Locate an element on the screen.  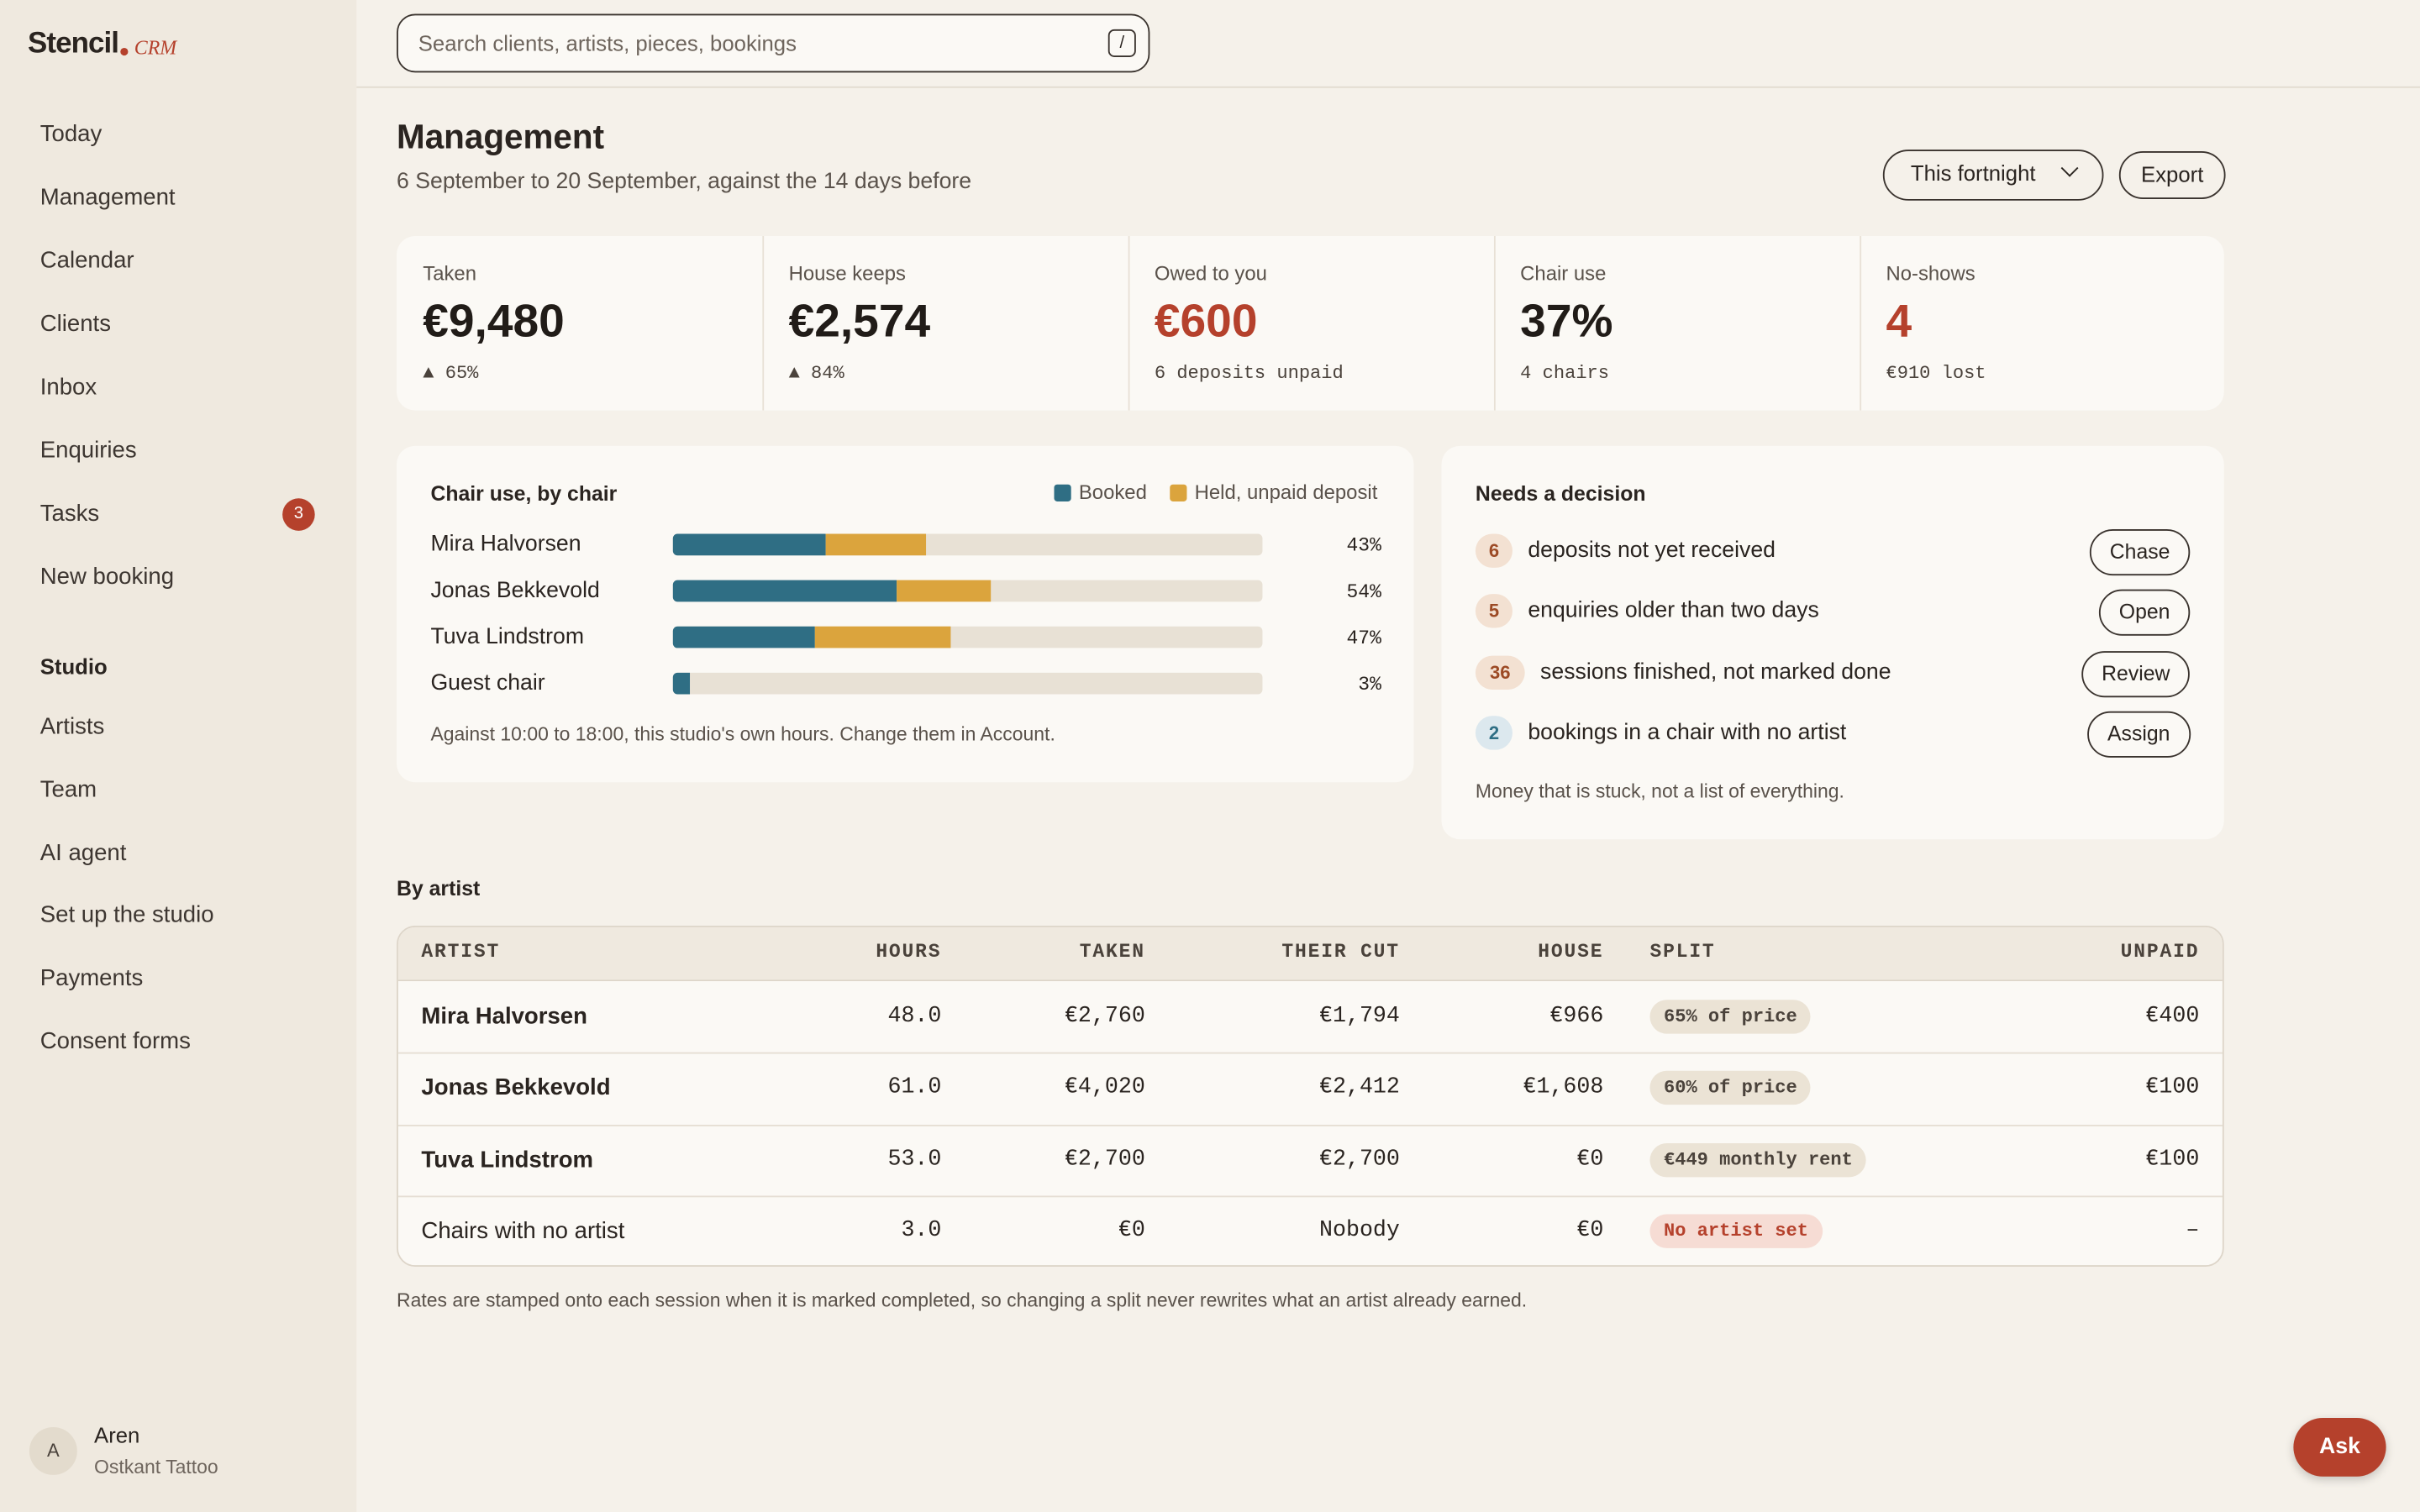
nav-item: Artists is located at coordinates (72, 726).